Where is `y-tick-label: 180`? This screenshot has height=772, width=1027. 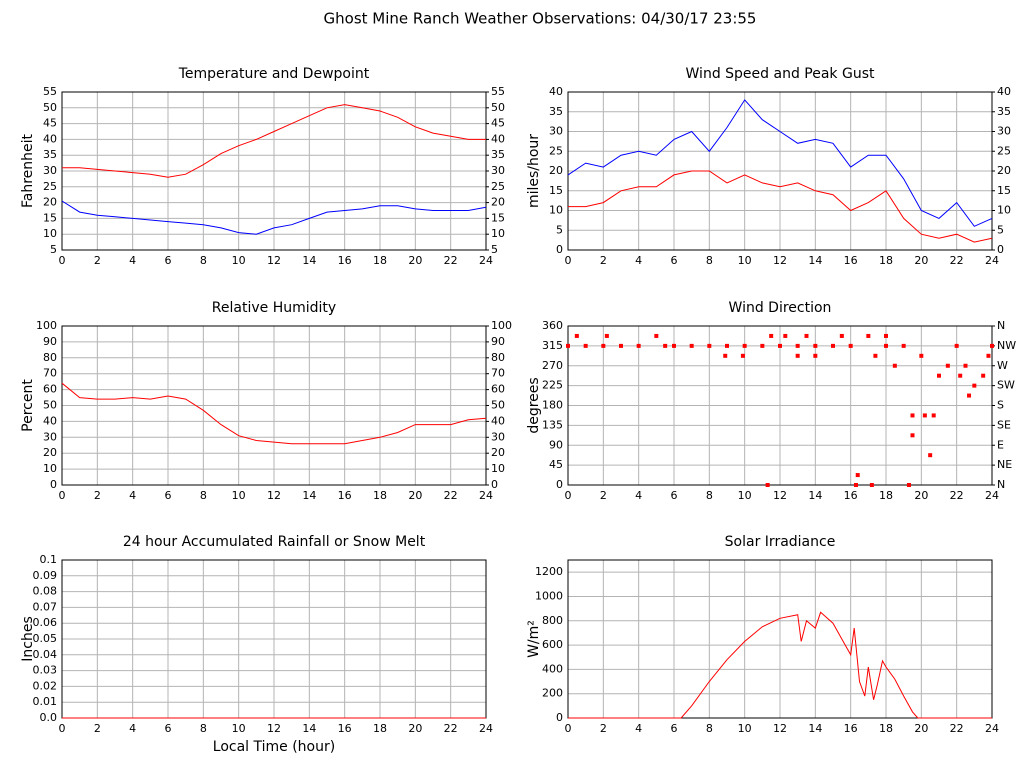 y-tick-label: 180 is located at coordinates (552, 405).